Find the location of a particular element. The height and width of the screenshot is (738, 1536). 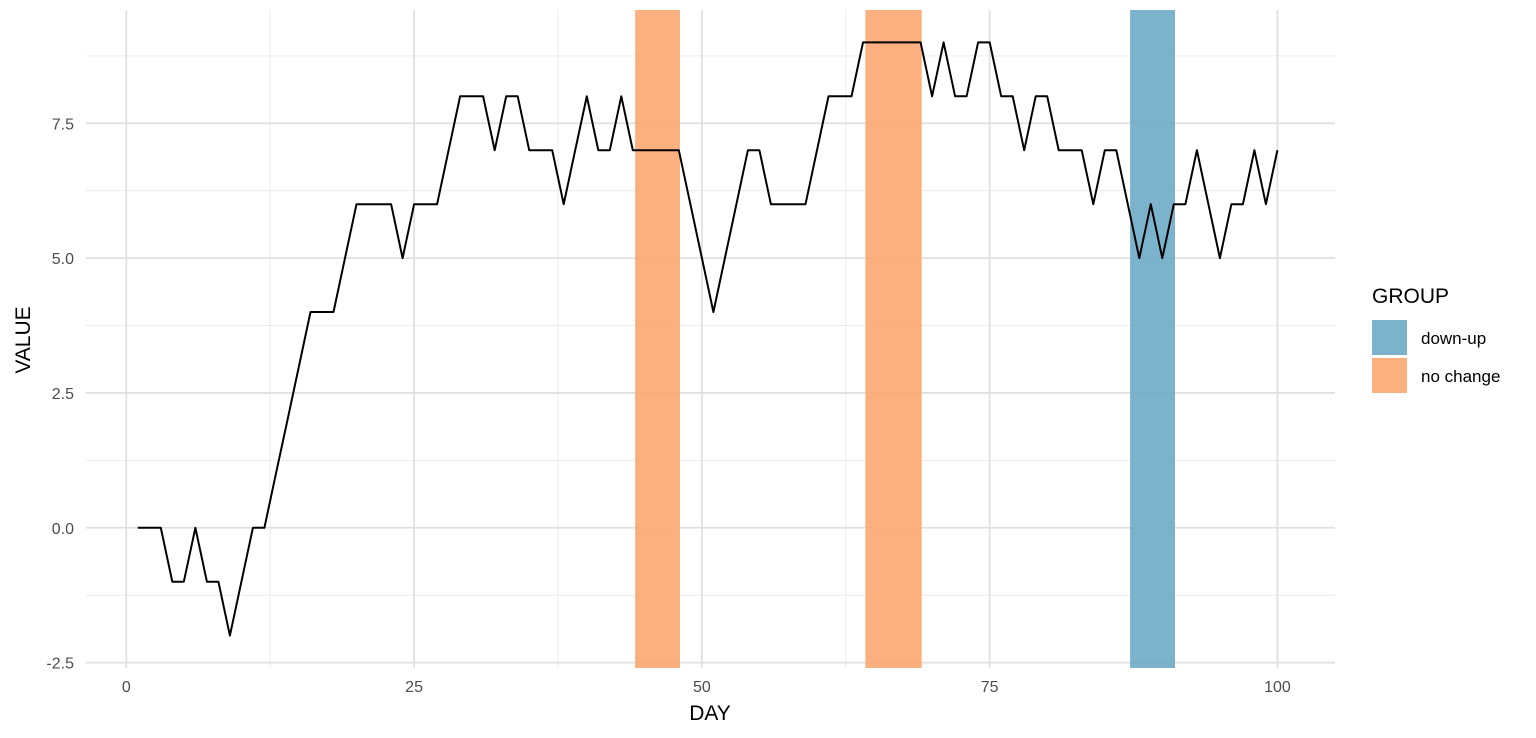

legend-label-no-change: no change is located at coordinates (1460, 376).